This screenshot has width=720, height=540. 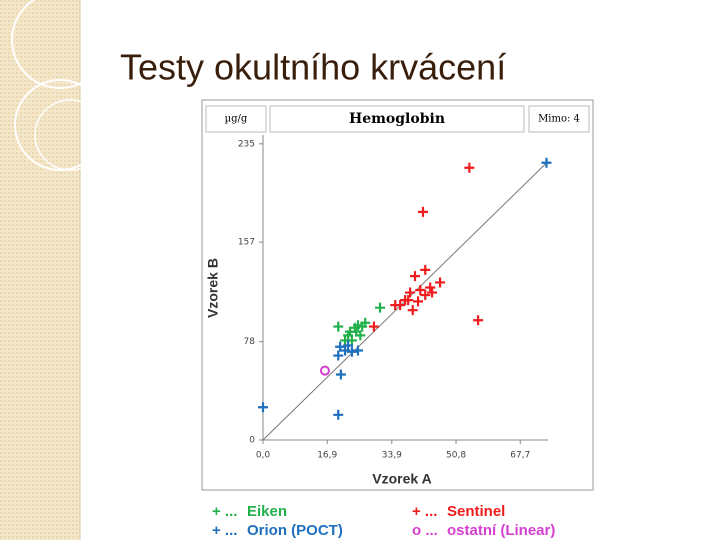 What do you see at coordinates (267, 511) in the screenshot?
I see `legend-label: Eiken` at bounding box center [267, 511].